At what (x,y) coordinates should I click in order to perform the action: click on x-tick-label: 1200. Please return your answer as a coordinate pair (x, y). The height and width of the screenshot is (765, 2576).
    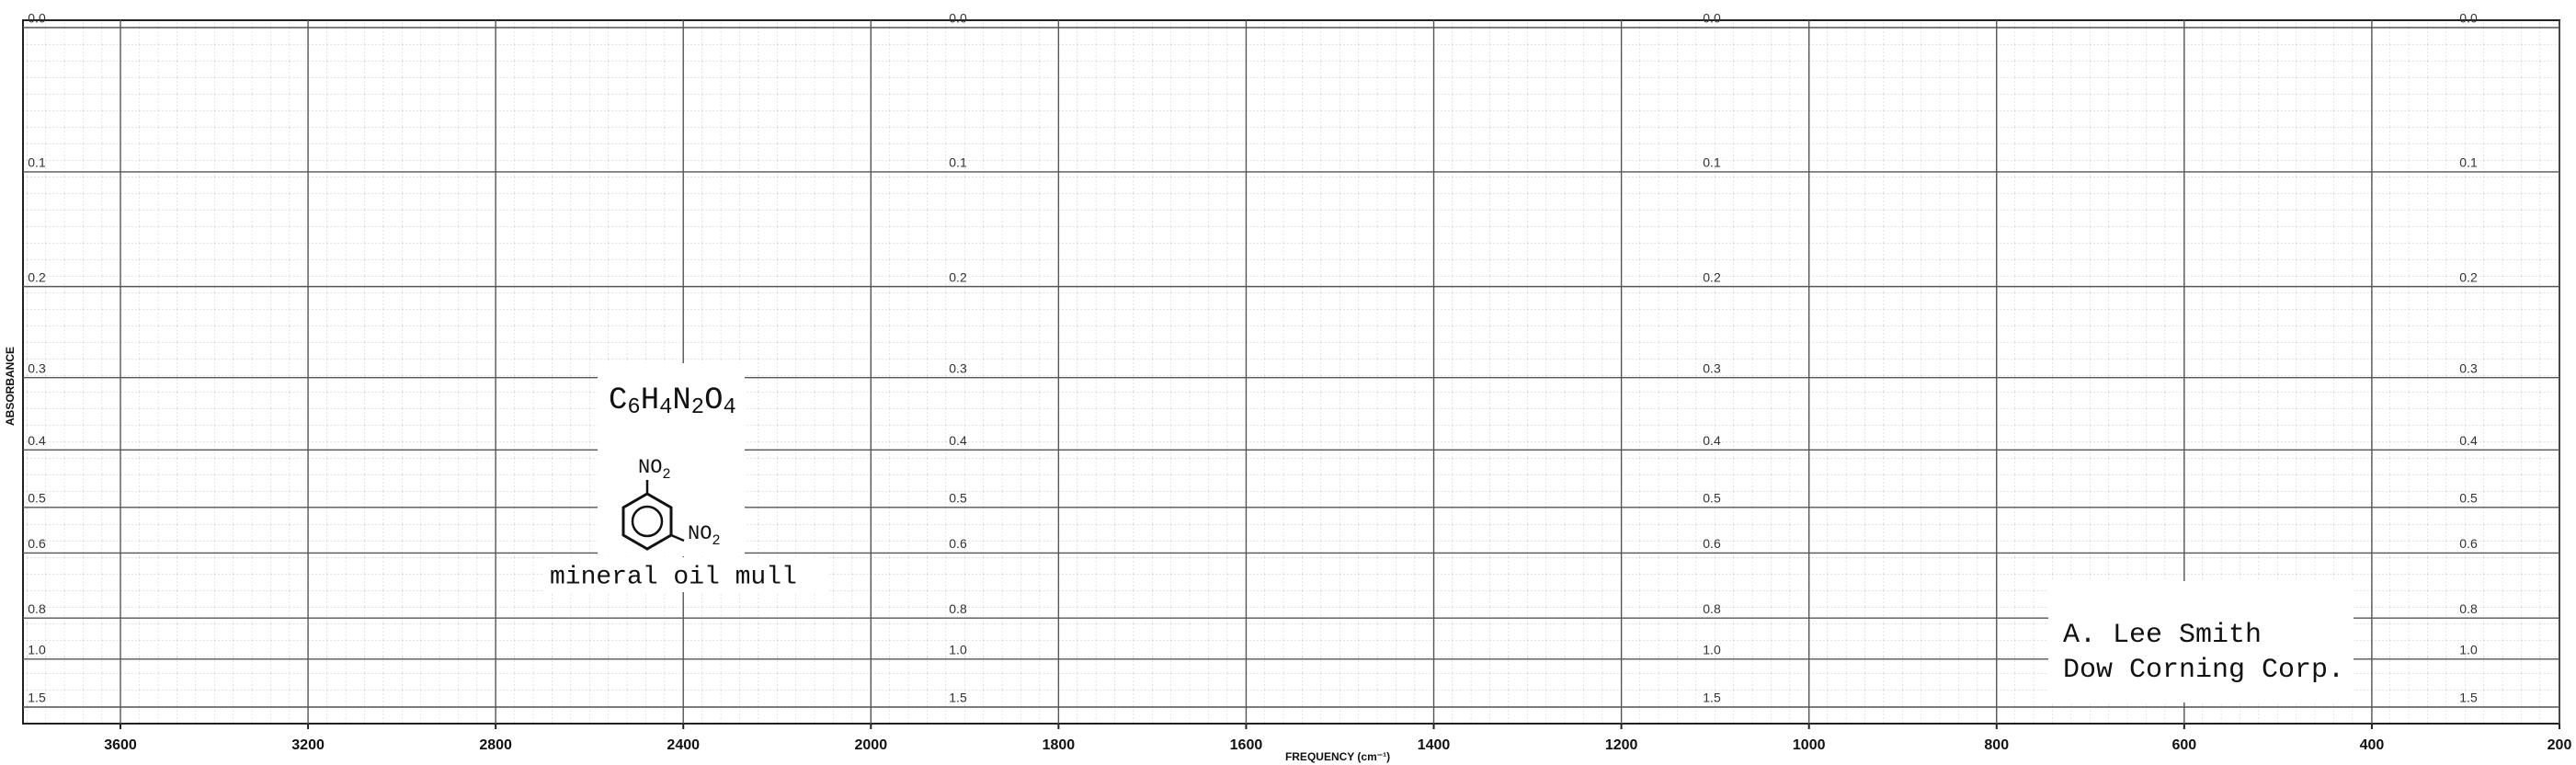
    Looking at the image, I should click on (1621, 745).